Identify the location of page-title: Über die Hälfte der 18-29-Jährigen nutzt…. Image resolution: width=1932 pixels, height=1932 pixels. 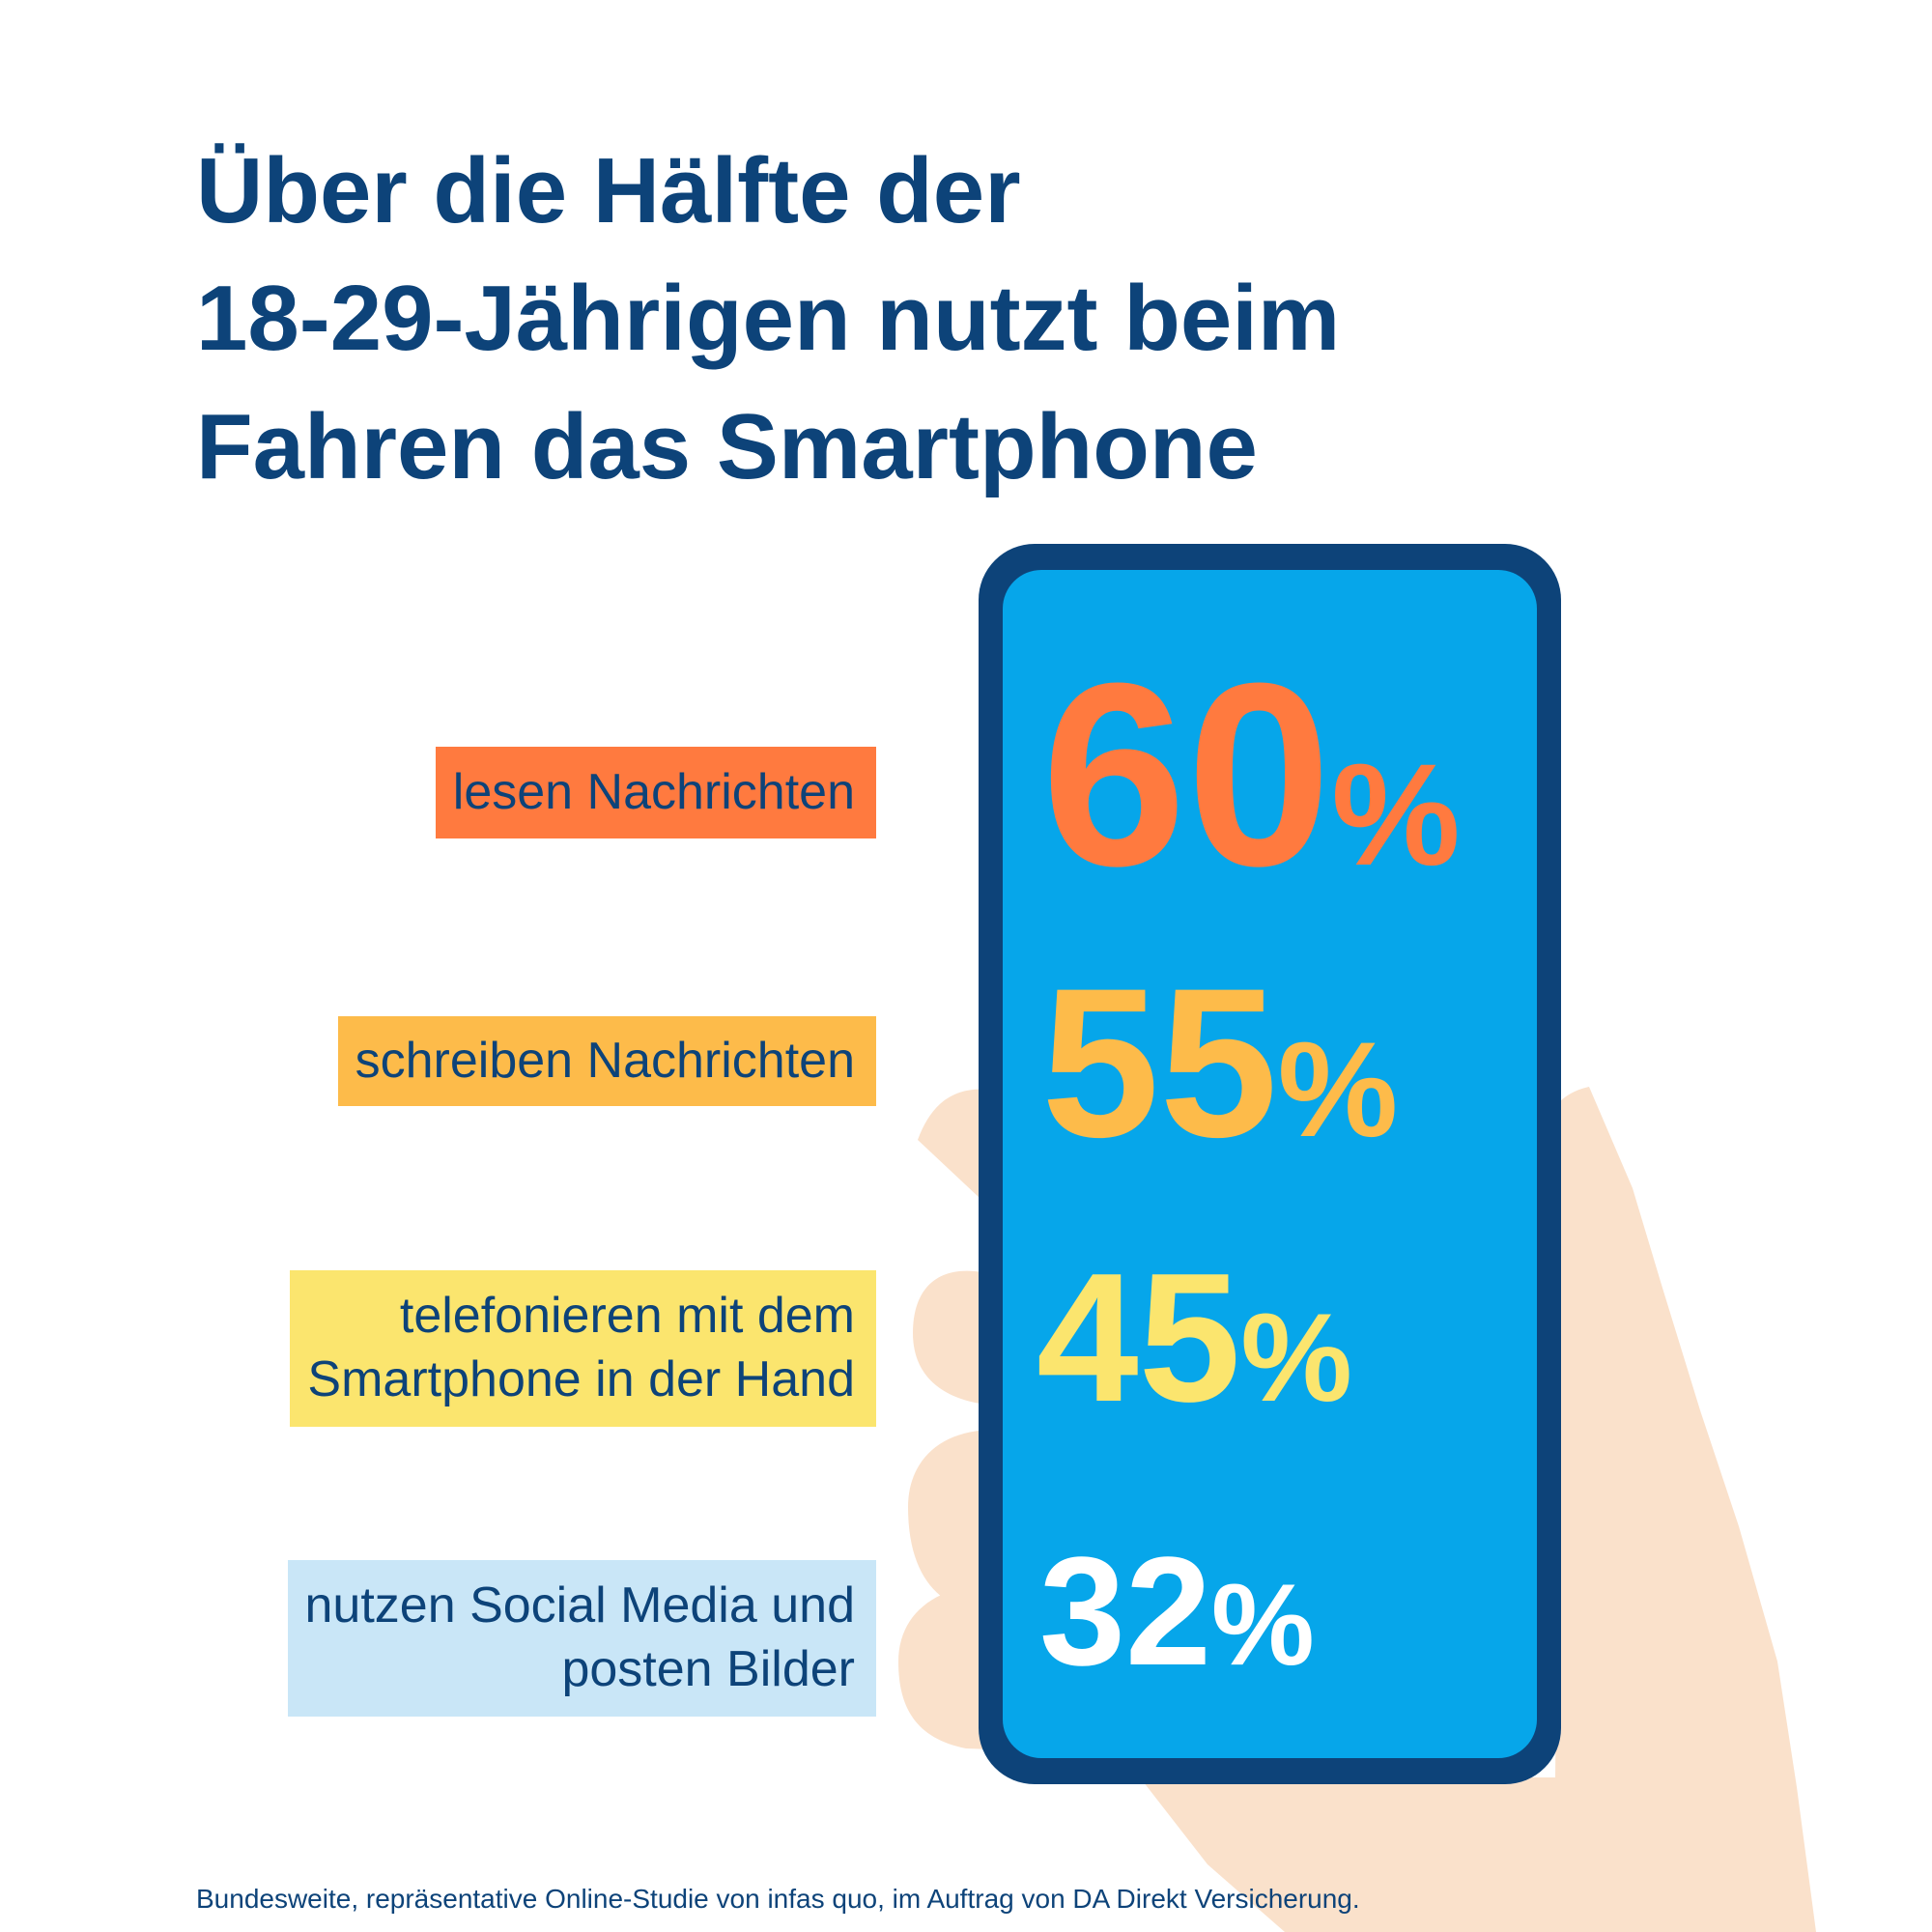
(920, 319).